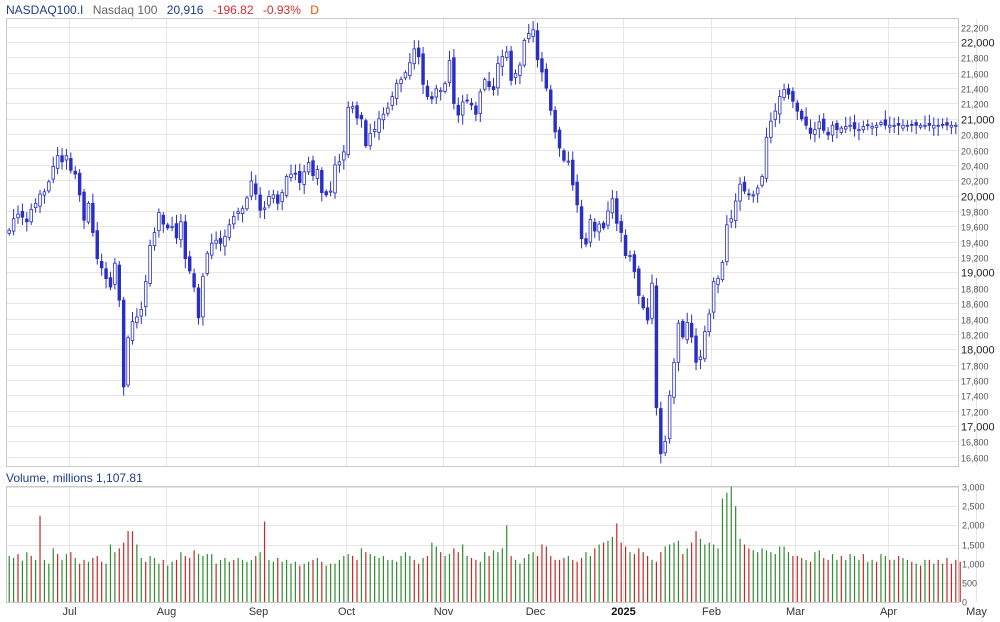  I want to click on volume-label: Volume, millions 1,107.81, so click(74, 478).